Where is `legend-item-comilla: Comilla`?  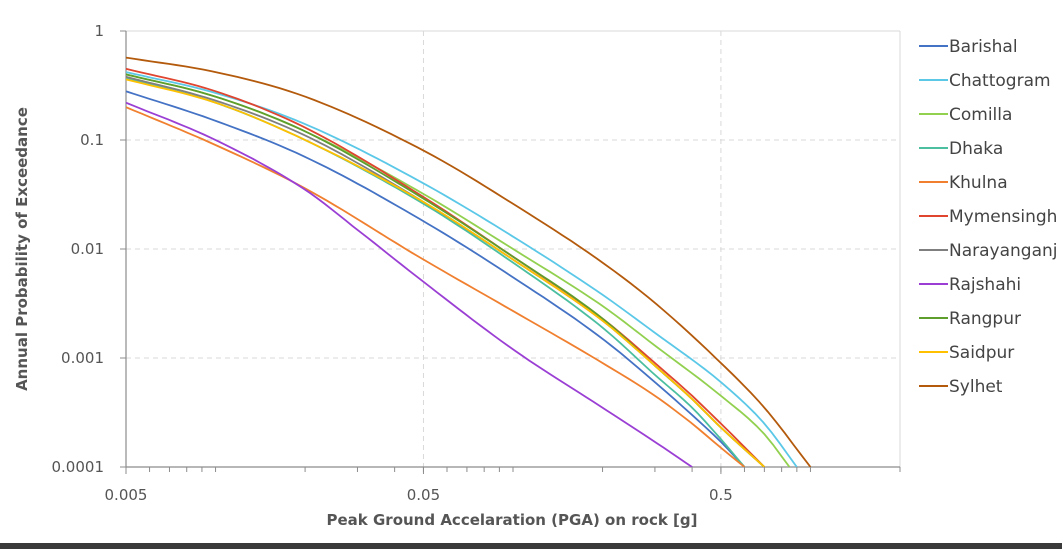
legend-item-comilla: Comilla is located at coordinates (965, 115).